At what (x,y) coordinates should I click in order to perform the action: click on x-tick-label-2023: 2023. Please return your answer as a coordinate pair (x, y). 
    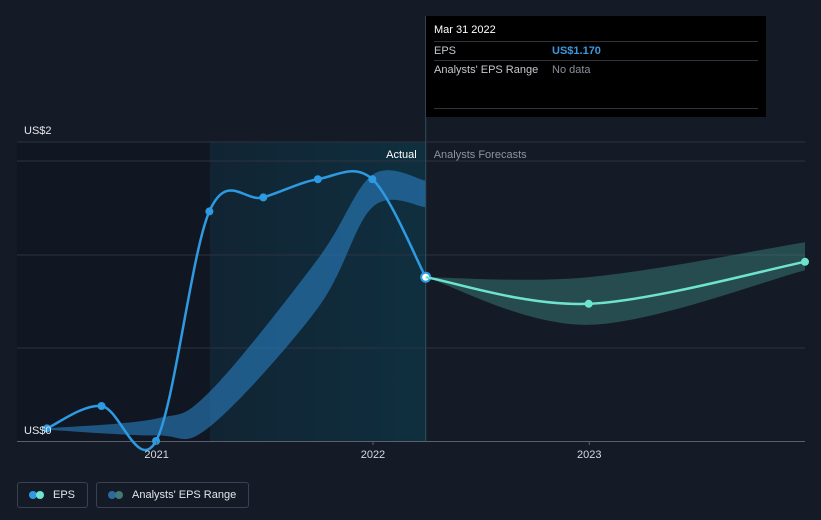
    Looking at the image, I should click on (589, 455).